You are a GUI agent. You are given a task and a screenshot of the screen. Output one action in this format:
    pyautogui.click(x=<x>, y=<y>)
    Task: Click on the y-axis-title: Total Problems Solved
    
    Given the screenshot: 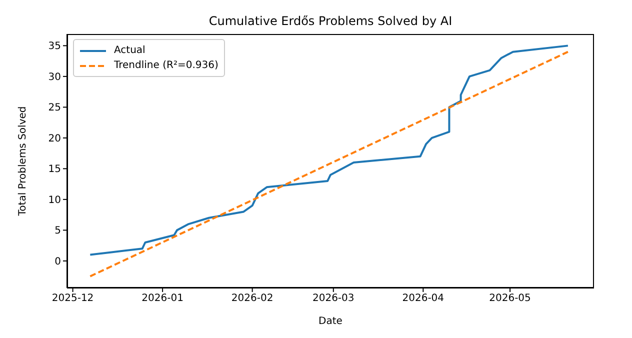 What is the action you would take?
    pyautogui.click(x=23, y=161)
    